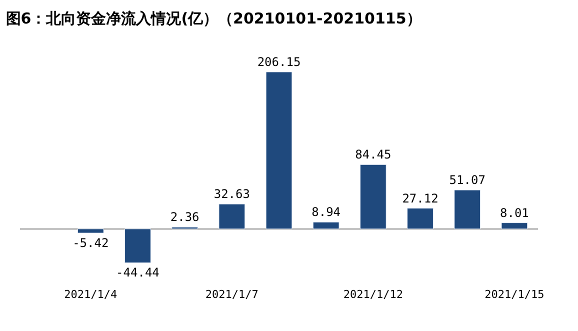 This screenshot has height=331, width=578. What do you see at coordinates (467, 180) in the screenshot?
I see `data-label: 51.07` at bounding box center [467, 180].